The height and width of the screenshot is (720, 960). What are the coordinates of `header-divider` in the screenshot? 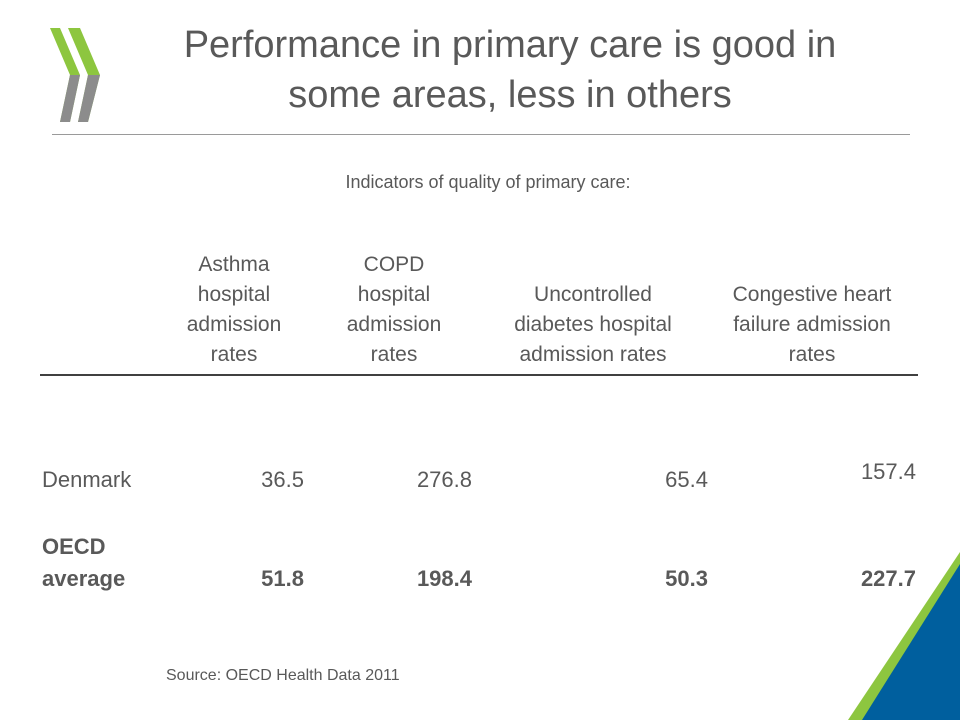 It's located at (479, 375).